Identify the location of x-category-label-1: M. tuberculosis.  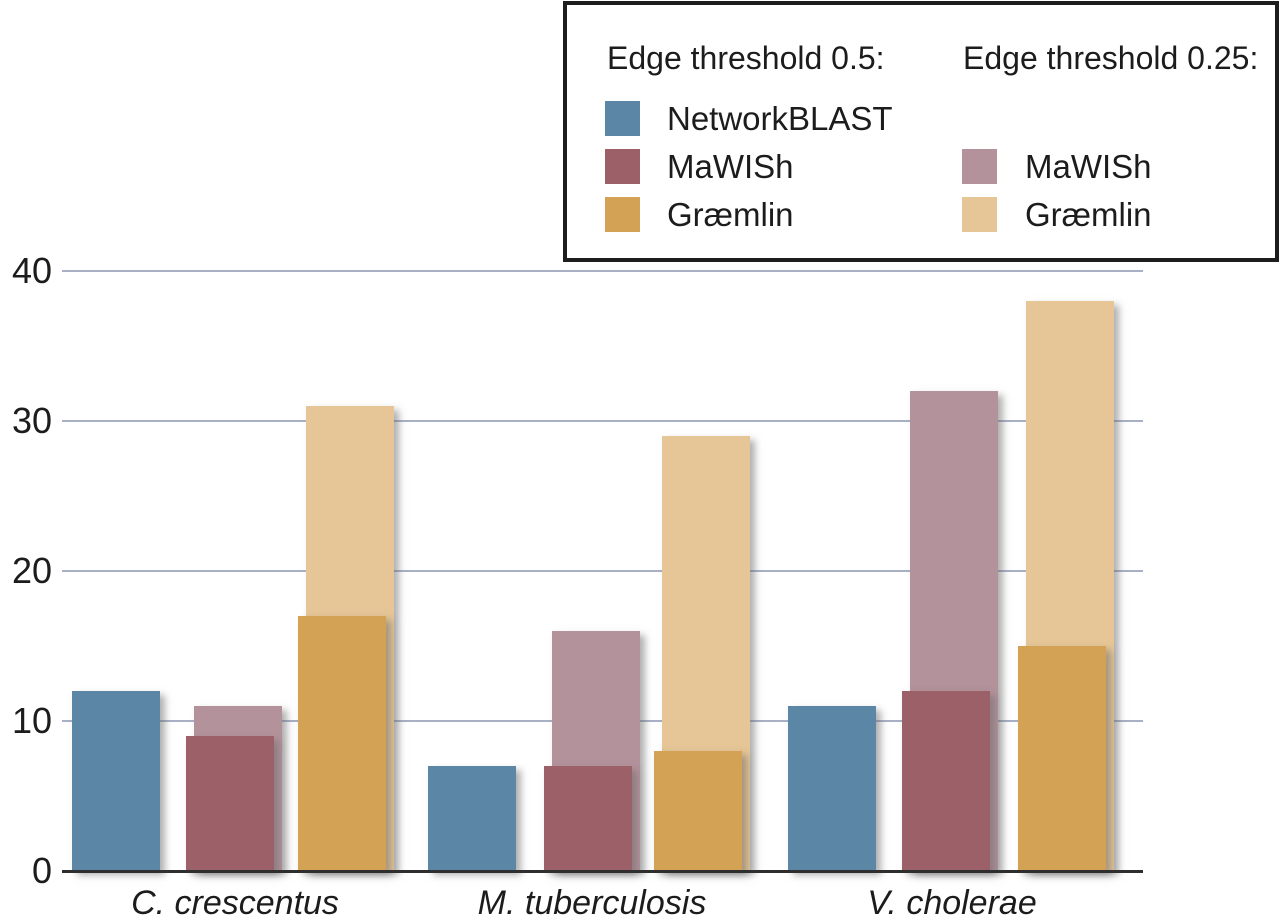
(592, 903).